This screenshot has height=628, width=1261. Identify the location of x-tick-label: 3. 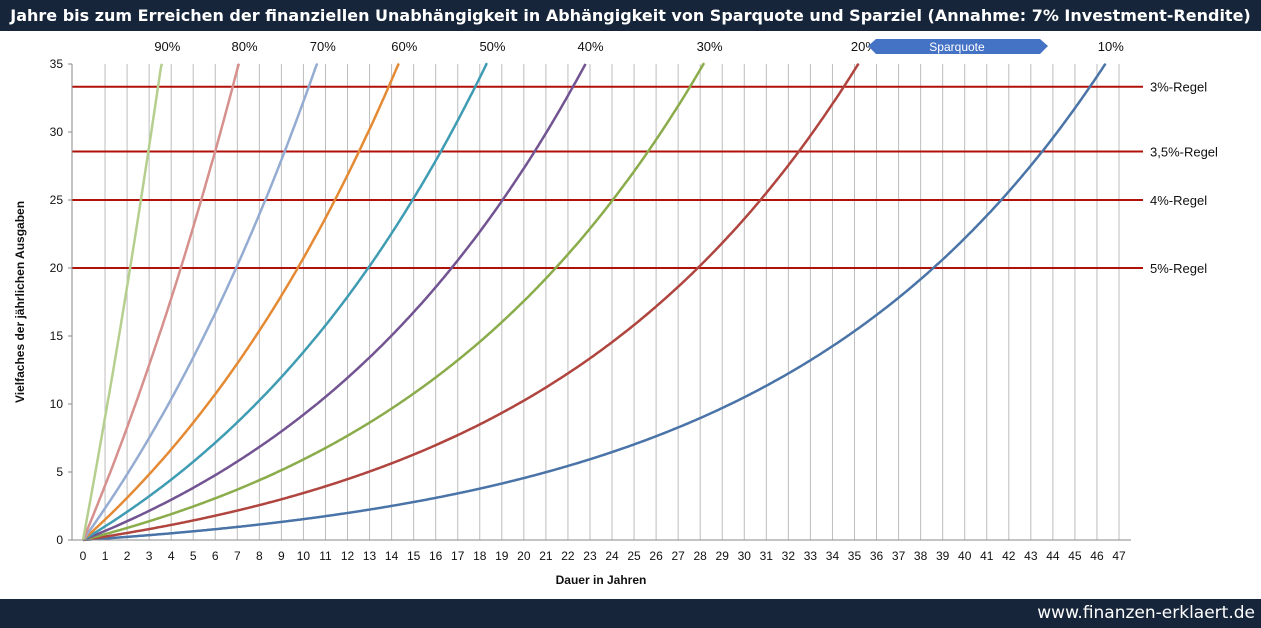
(149, 556).